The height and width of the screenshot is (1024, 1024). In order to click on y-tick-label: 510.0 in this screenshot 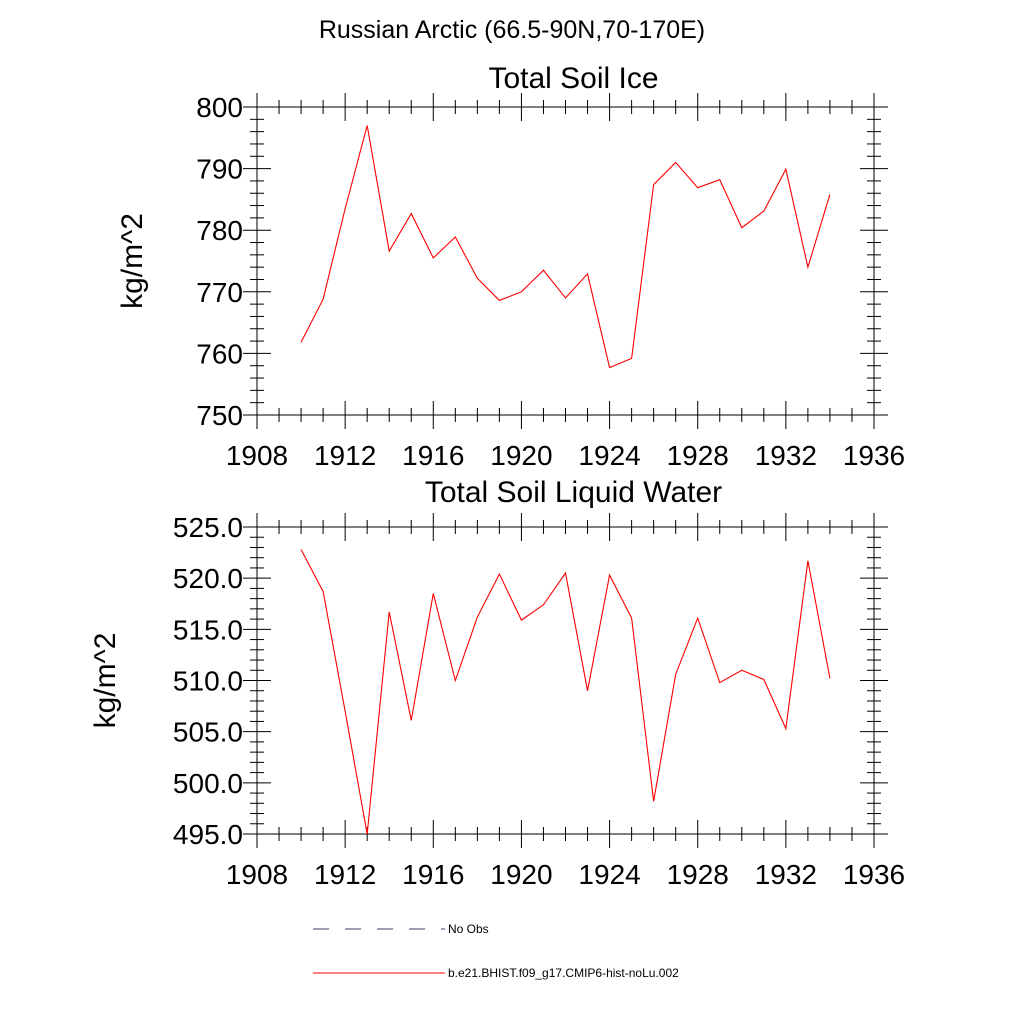, I will do `click(208, 681)`.